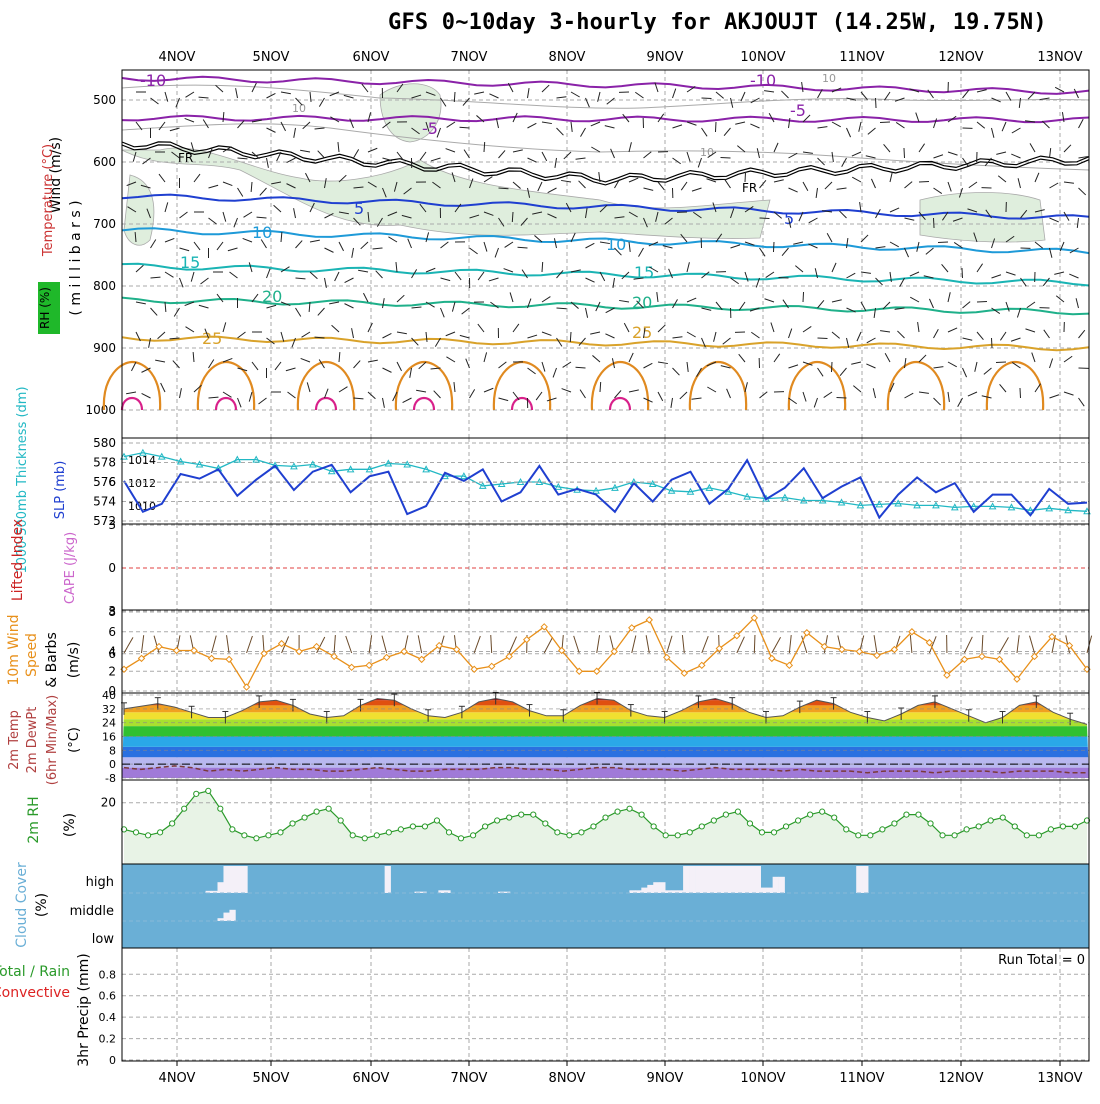  Describe the element at coordinates (142, 483) in the screenshot. I see `slp-tick-label: 1012` at that location.